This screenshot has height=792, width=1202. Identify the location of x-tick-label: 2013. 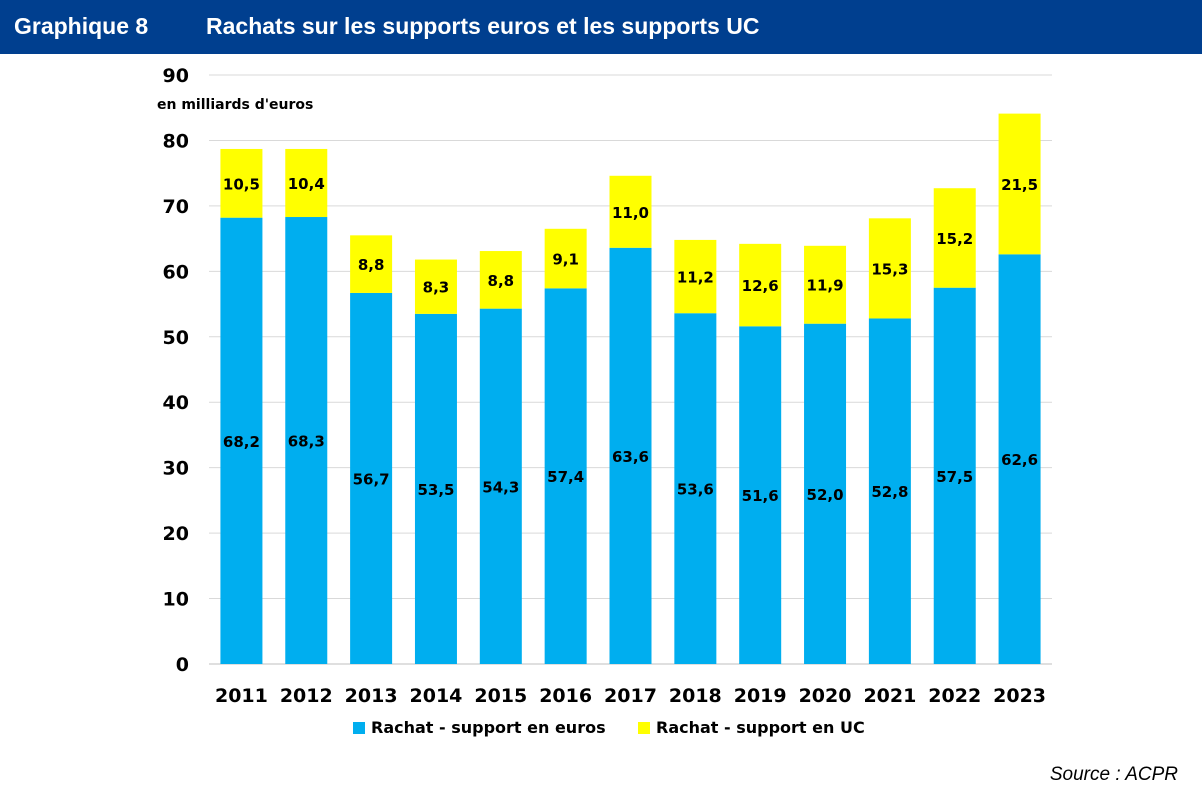
(371, 696).